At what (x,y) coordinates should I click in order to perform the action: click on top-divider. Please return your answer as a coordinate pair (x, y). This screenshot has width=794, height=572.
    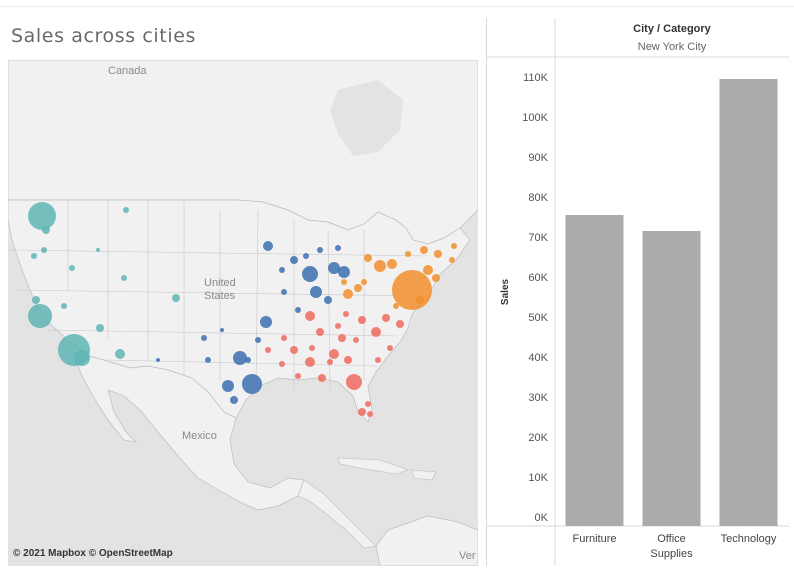
    Looking at the image, I should click on (397, 6).